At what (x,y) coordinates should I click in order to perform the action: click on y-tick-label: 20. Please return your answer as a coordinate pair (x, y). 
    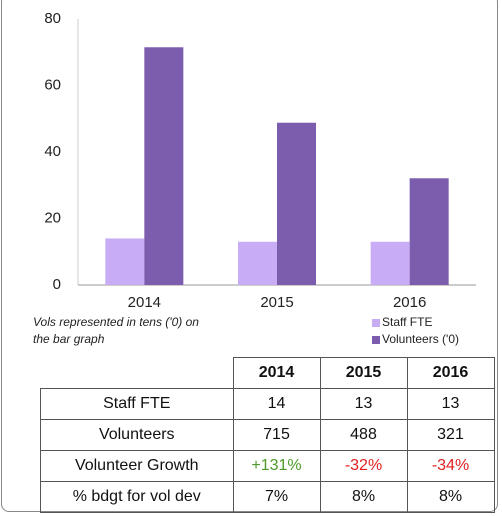
    Looking at the image, I should click on (52, 217).